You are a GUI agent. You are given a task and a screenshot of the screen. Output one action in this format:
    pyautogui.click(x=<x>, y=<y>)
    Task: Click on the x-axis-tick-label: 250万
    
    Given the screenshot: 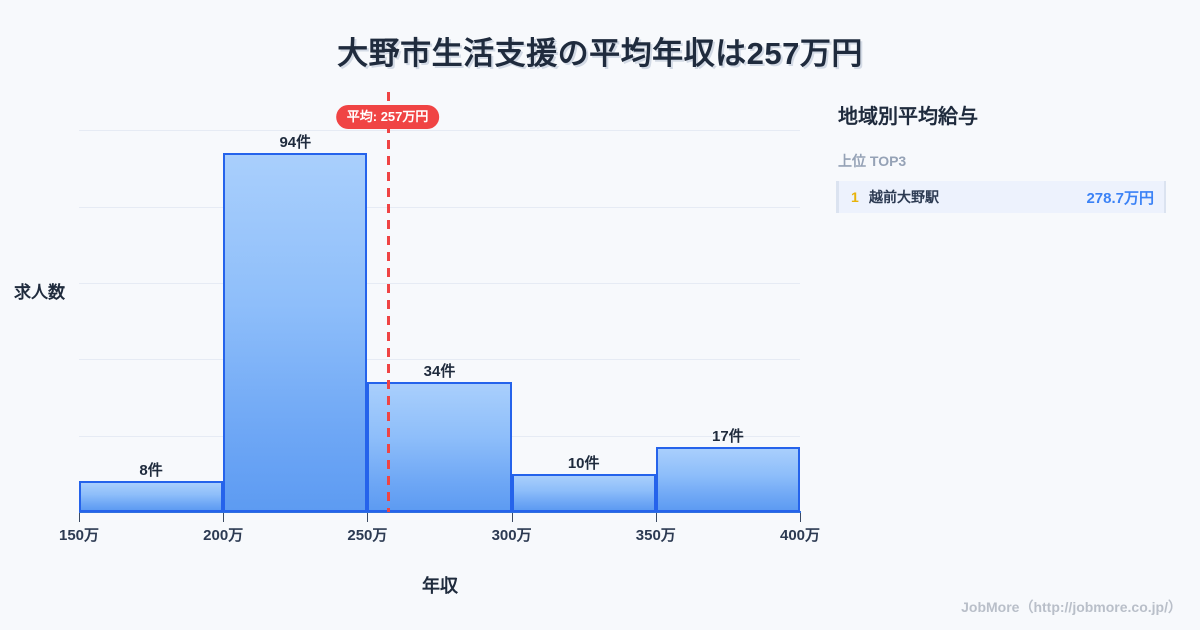 What is the action you would take?
    pyautogui.click(x=367, y=535)
    